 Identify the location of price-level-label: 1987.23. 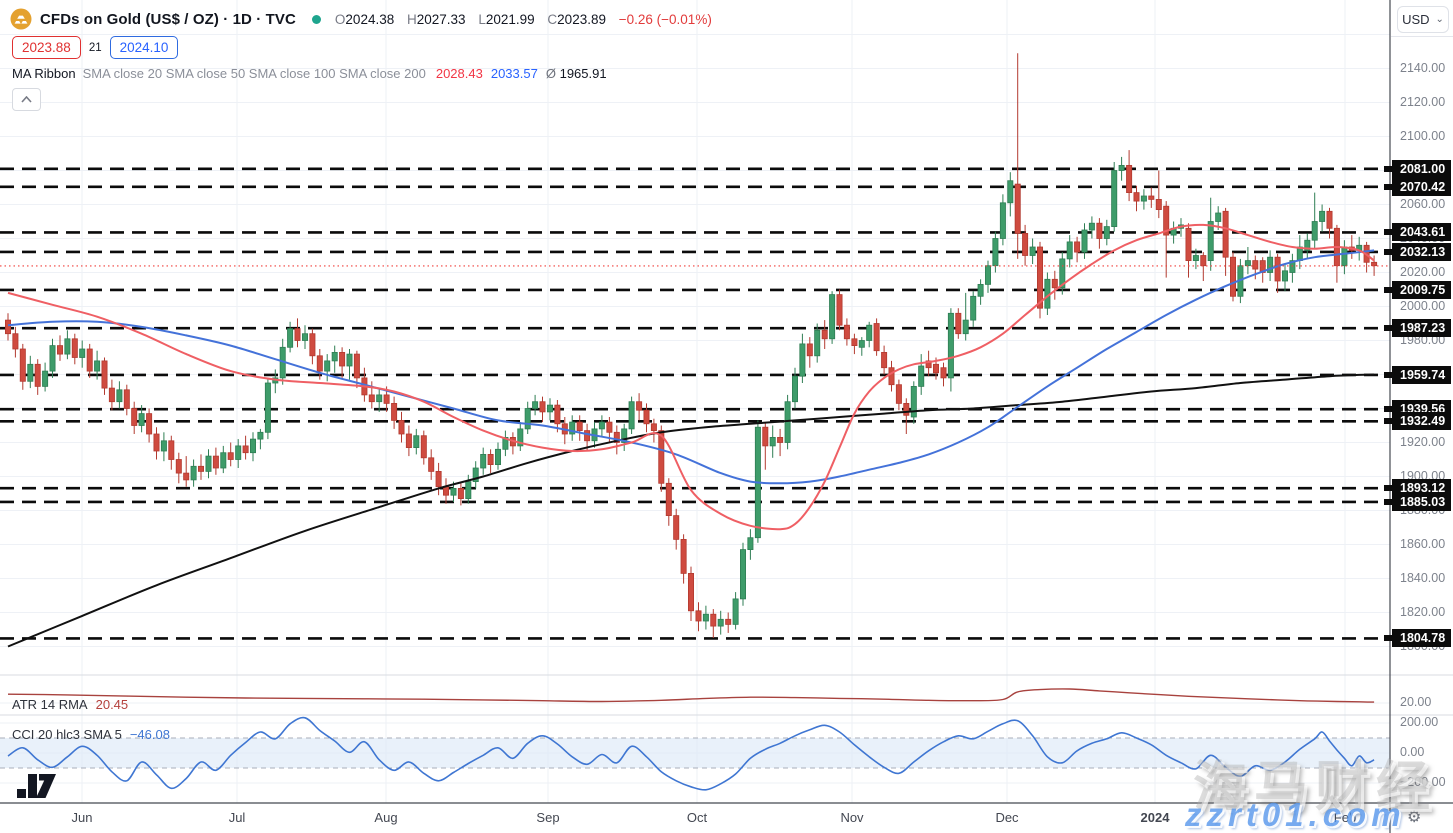
(1421, 328).